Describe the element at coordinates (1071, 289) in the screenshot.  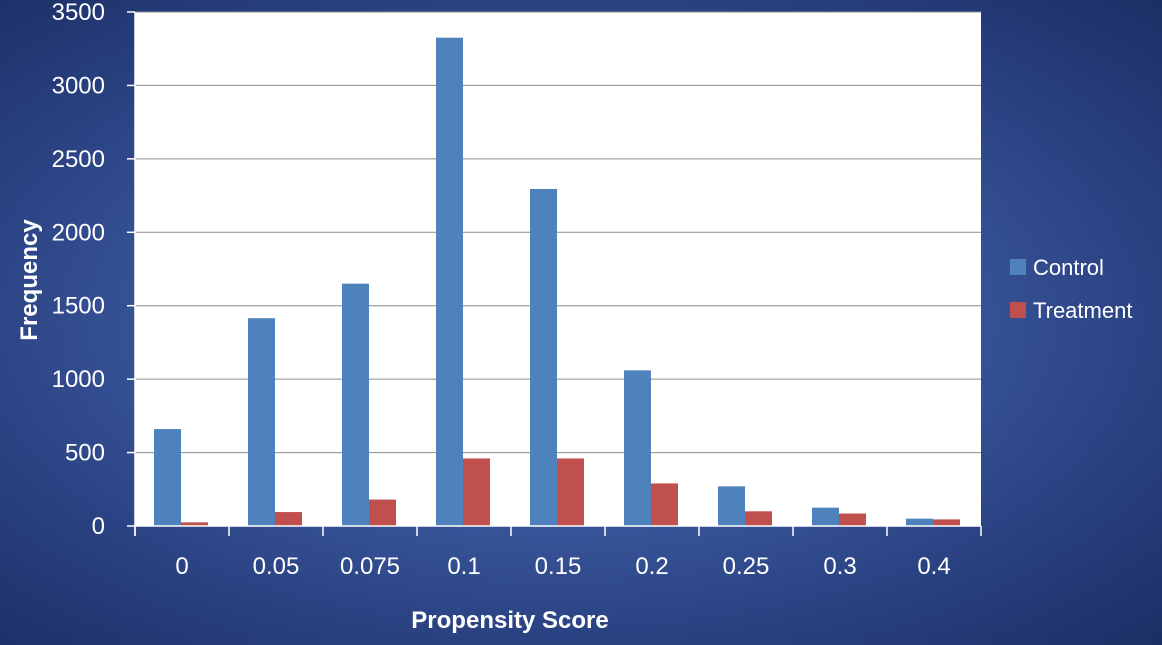
I see `legend: Control Treatment` at that location.